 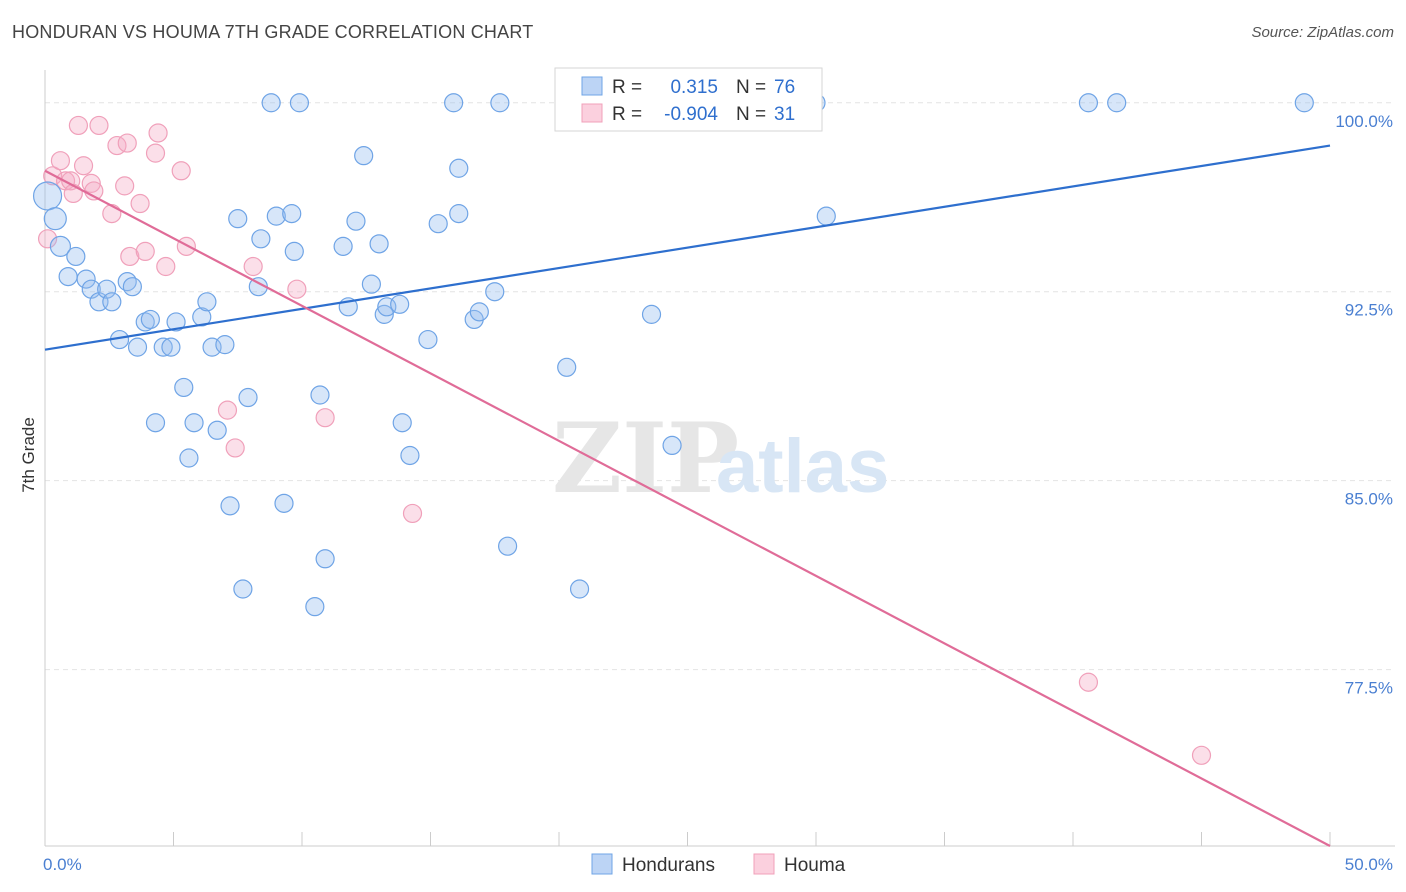 I want to click on series-legend: Hondurans Houma, so click(x=718, y=864).